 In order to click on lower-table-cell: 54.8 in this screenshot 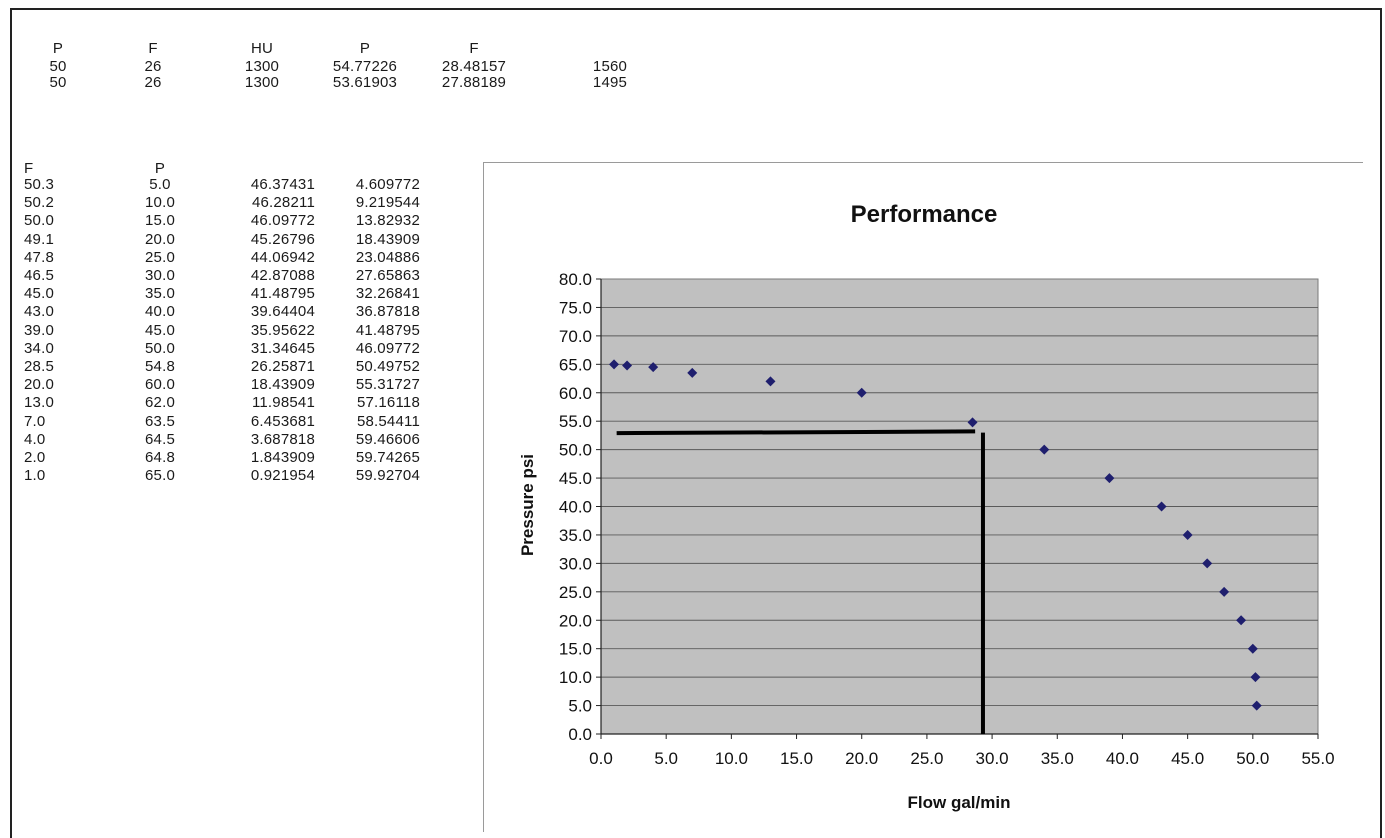, I will do `click(160, 366)`.